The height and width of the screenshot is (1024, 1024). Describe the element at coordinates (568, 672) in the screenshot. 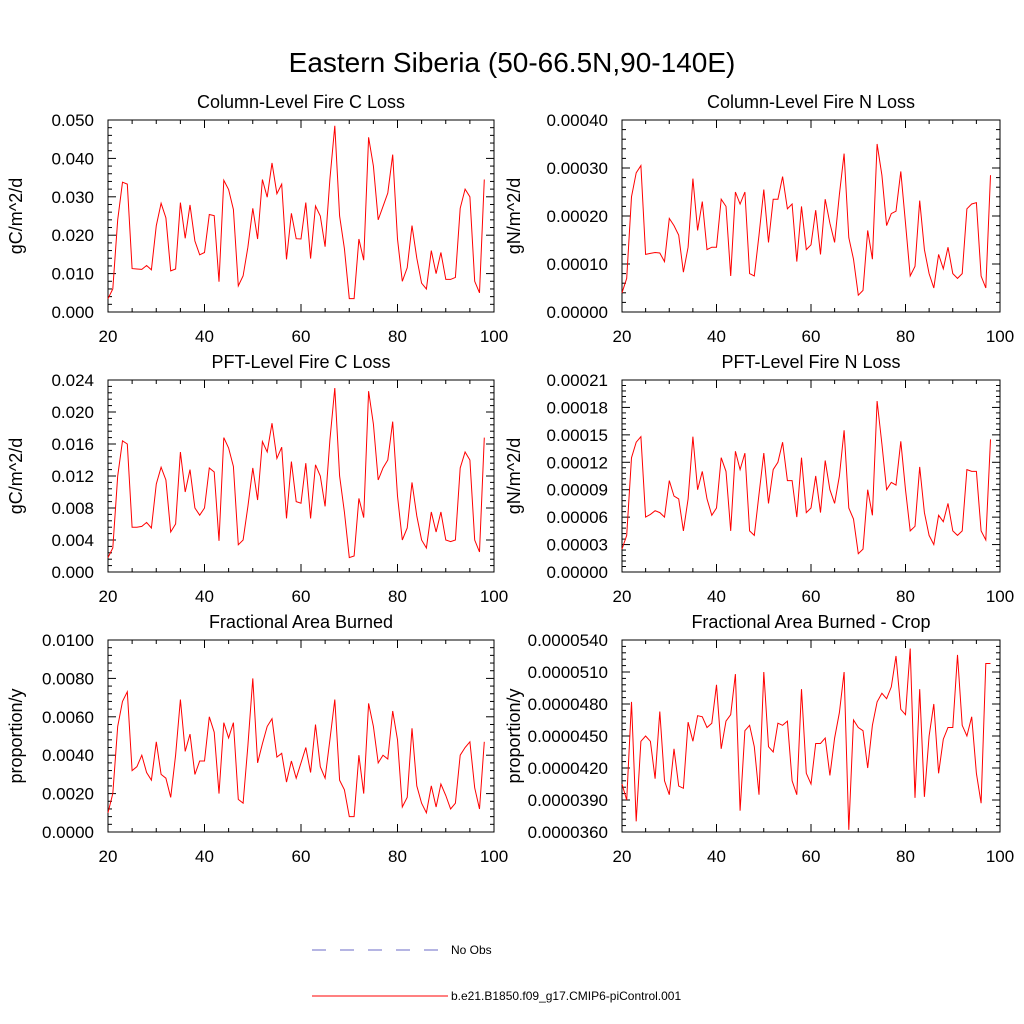

I see `y-tick-label: 0.0000510` at that location.